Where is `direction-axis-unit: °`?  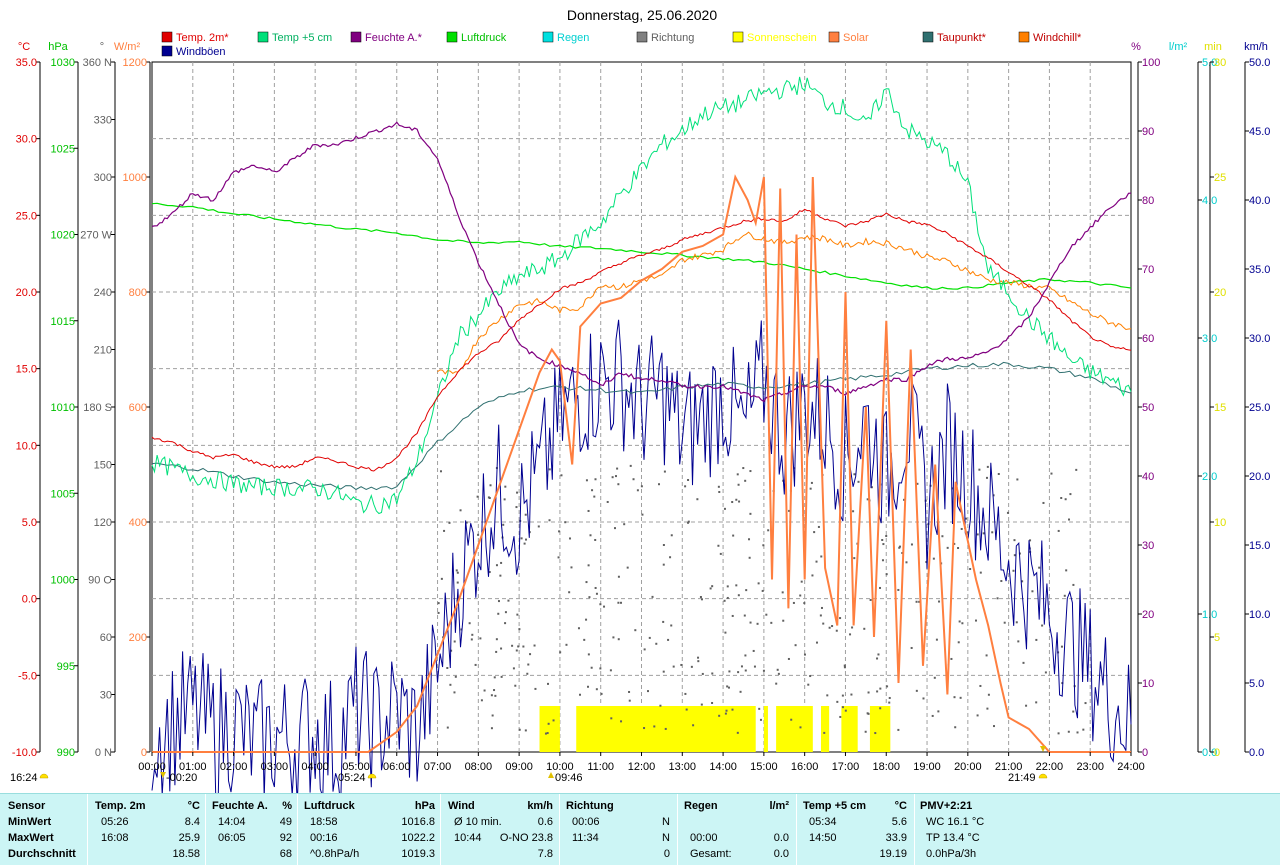
direction-axis-unit: ° is located at coordinates (102, 47).